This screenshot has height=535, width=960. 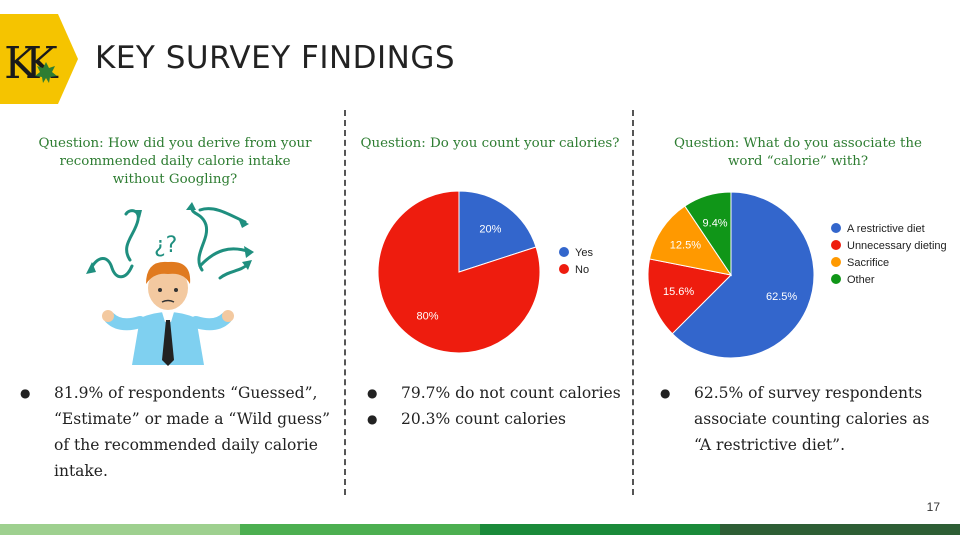 What do you see at coordinates (868, 263) in the screenshot?
I see `legend-label: Sacrifice` at bounding box center [868, 263].